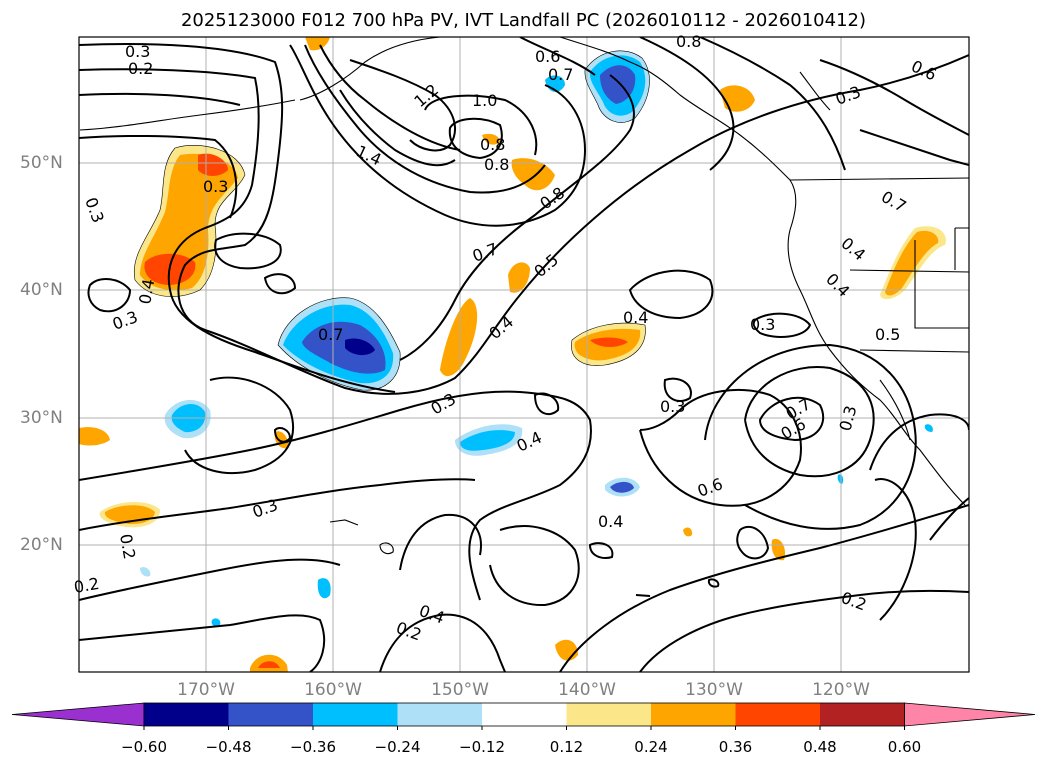 Image resolution: width=1047 pixels, height=765 pixels. Describe the element at coordinates (820, 747) in the screenshot. I see `colorbar-tick-label: 0.48` at that location.